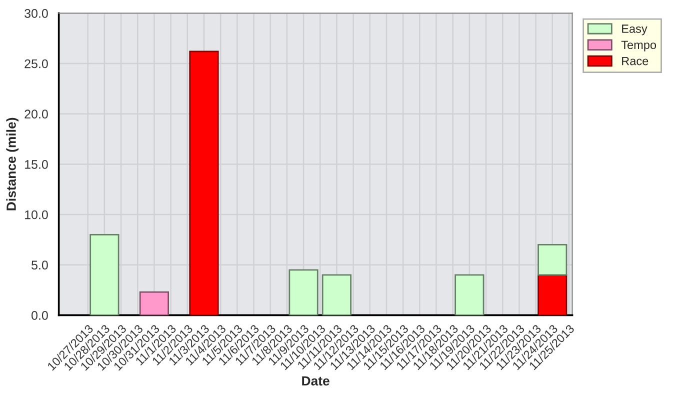 This screenshot has width=692, height=400. Describe the element at coordinates (40, 265) in the screenshot. I see `y-tick-label: 5.0` at that location.